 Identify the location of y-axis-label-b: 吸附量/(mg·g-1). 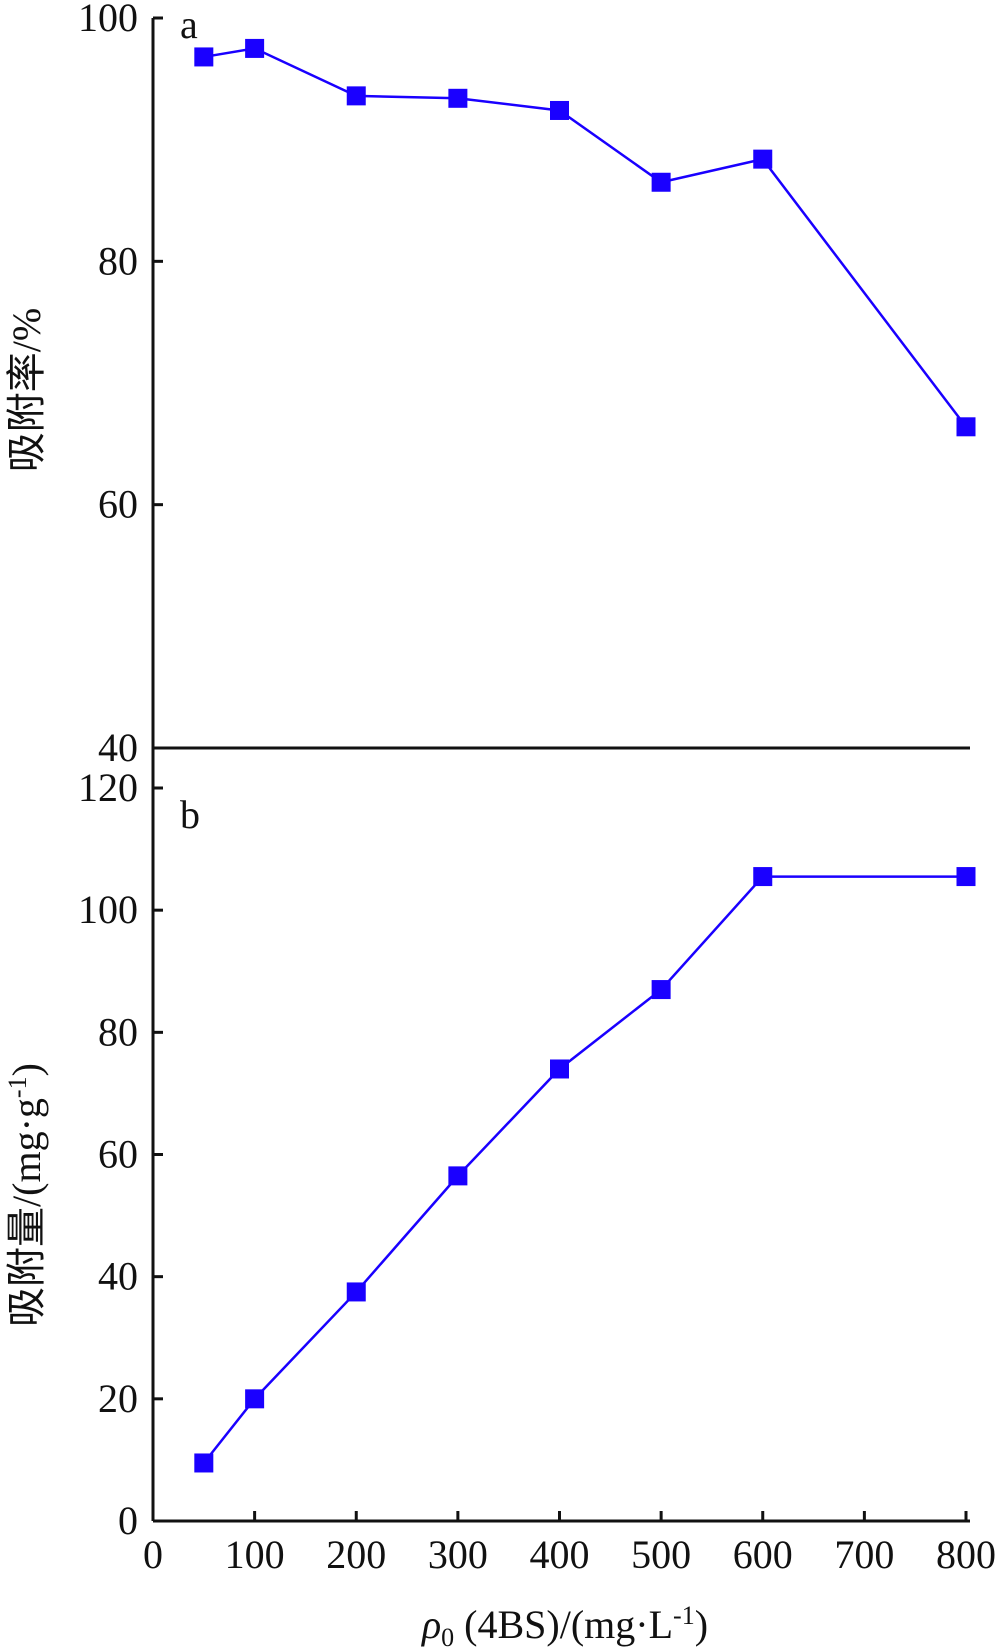
(26, 1195).